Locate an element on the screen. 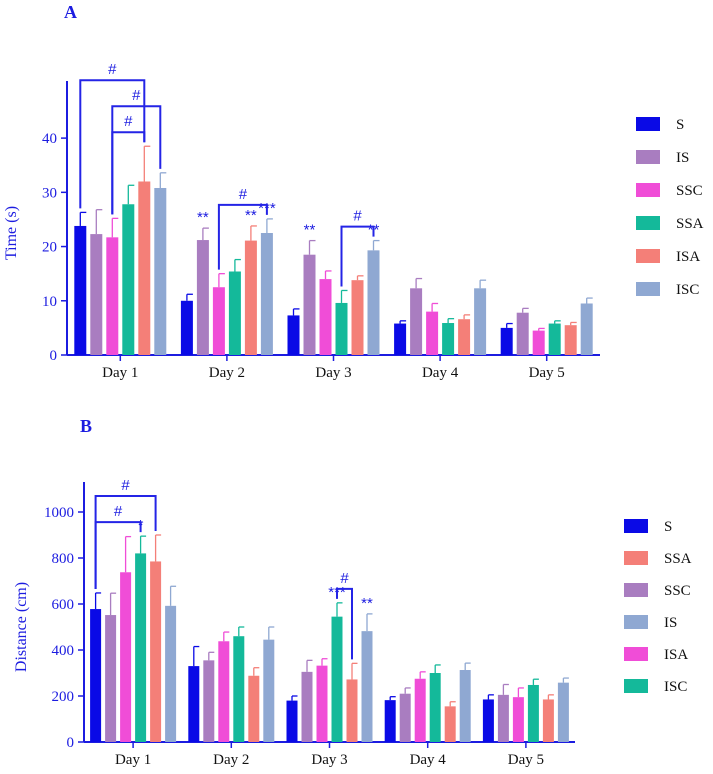  y-tick-label: 400 is located at coordinates (63, 651).